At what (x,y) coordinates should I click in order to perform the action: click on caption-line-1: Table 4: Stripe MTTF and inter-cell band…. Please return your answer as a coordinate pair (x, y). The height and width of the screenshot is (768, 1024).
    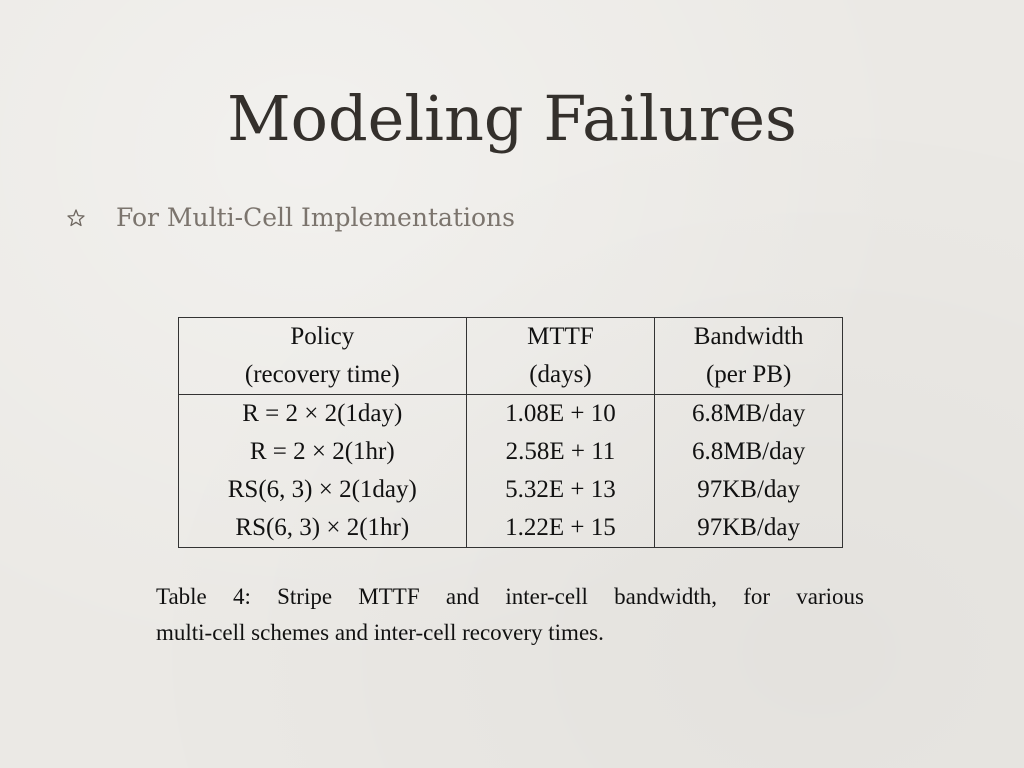
    Looking at the image, I should click on (510, 596).